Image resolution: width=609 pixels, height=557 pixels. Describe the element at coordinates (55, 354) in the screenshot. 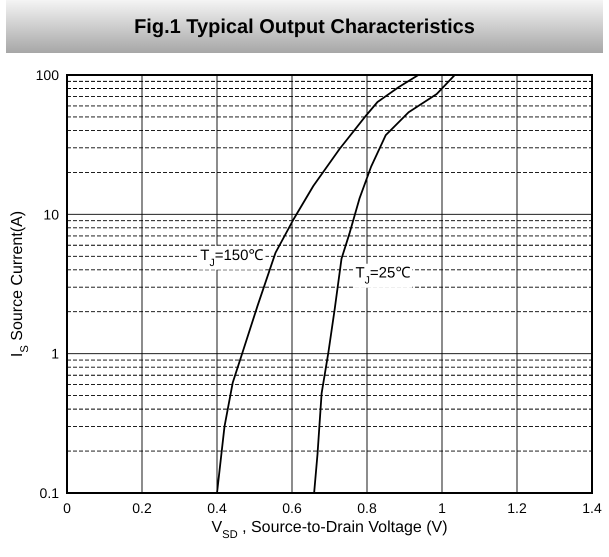

I see `y-tick-label: 1` at that location.